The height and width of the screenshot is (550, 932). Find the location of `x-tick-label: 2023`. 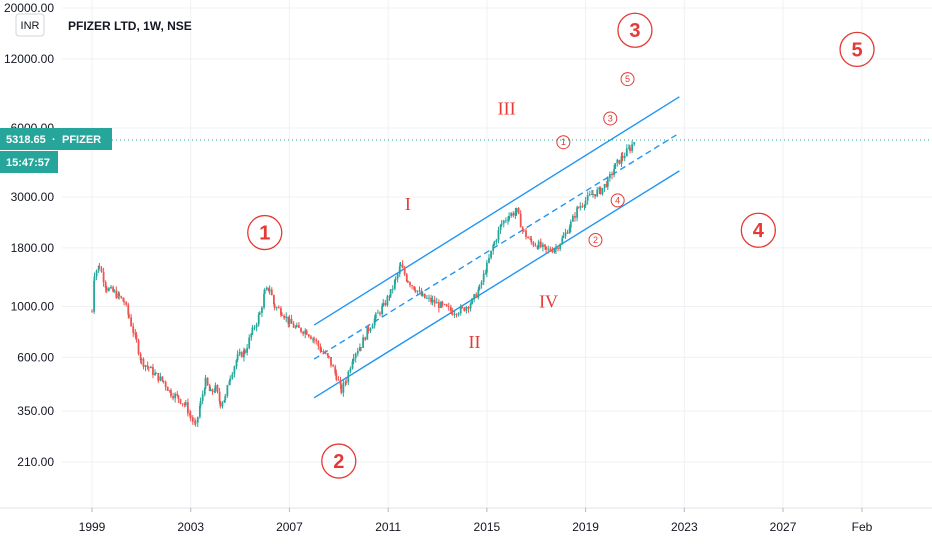

x-tick-label: 2023 is located at coordinates (684, 527).